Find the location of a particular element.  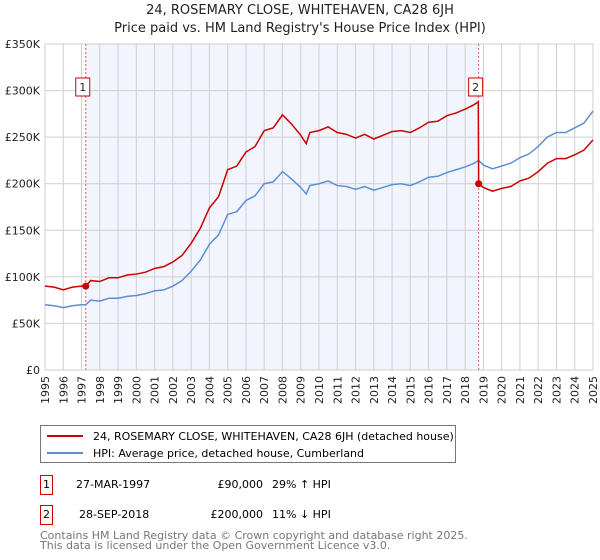

annotation-label: 1 is located at coordinates (82, 87).